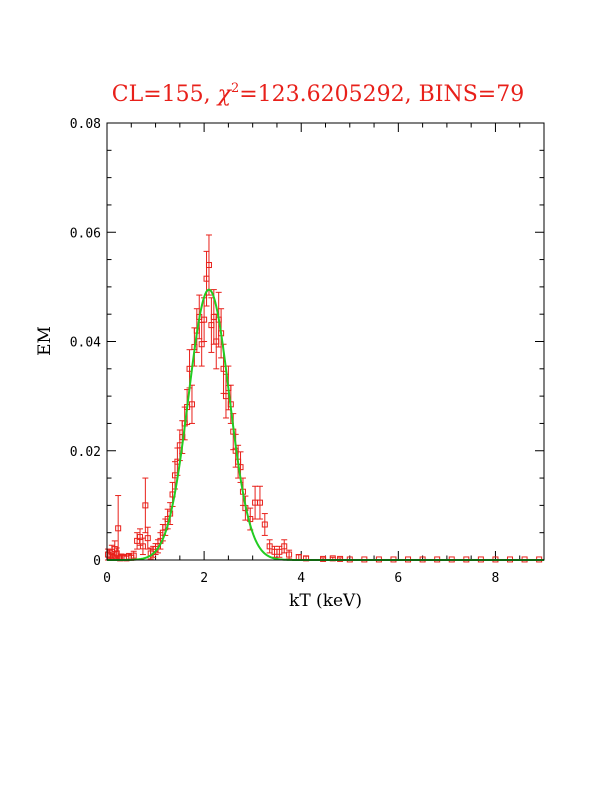  What do you see at coordinates (97, 561) in the screenshot?
I see `y-tick-label: 0` at bounding box center [97, 561].